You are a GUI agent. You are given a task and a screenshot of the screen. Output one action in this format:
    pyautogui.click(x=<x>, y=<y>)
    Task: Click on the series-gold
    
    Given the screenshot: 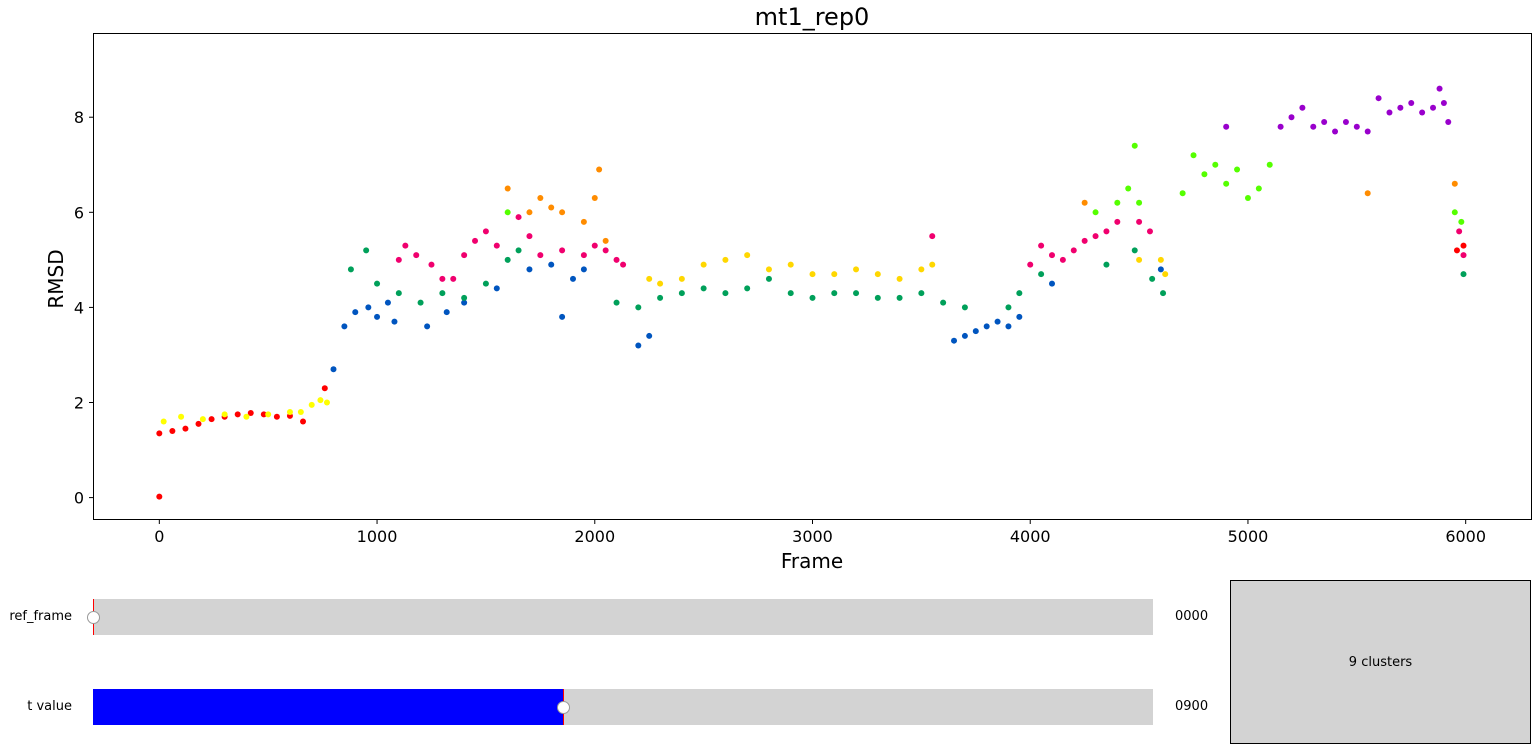 What is the action you would take?
    pyautogui.click(x=907, y=269)
    